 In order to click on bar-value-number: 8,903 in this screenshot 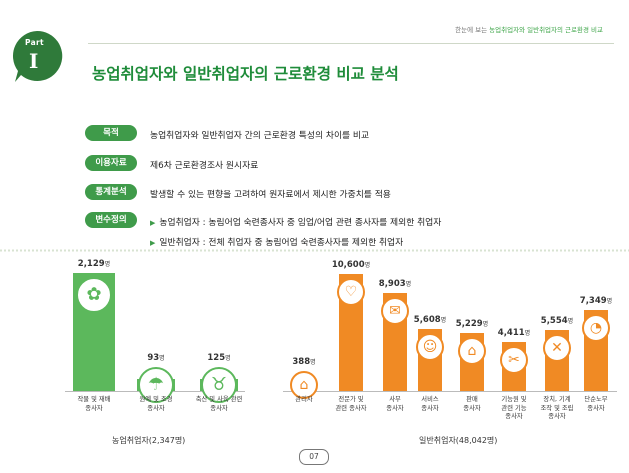, I will do `click(392, 283)`.